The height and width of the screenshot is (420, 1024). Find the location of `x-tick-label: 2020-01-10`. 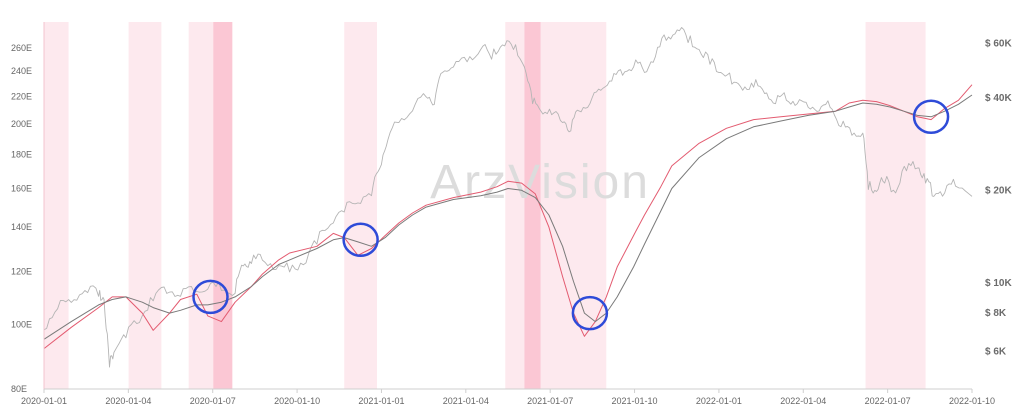

x-tick-label: 2020-01-10 is located at coordinates (297, 401).